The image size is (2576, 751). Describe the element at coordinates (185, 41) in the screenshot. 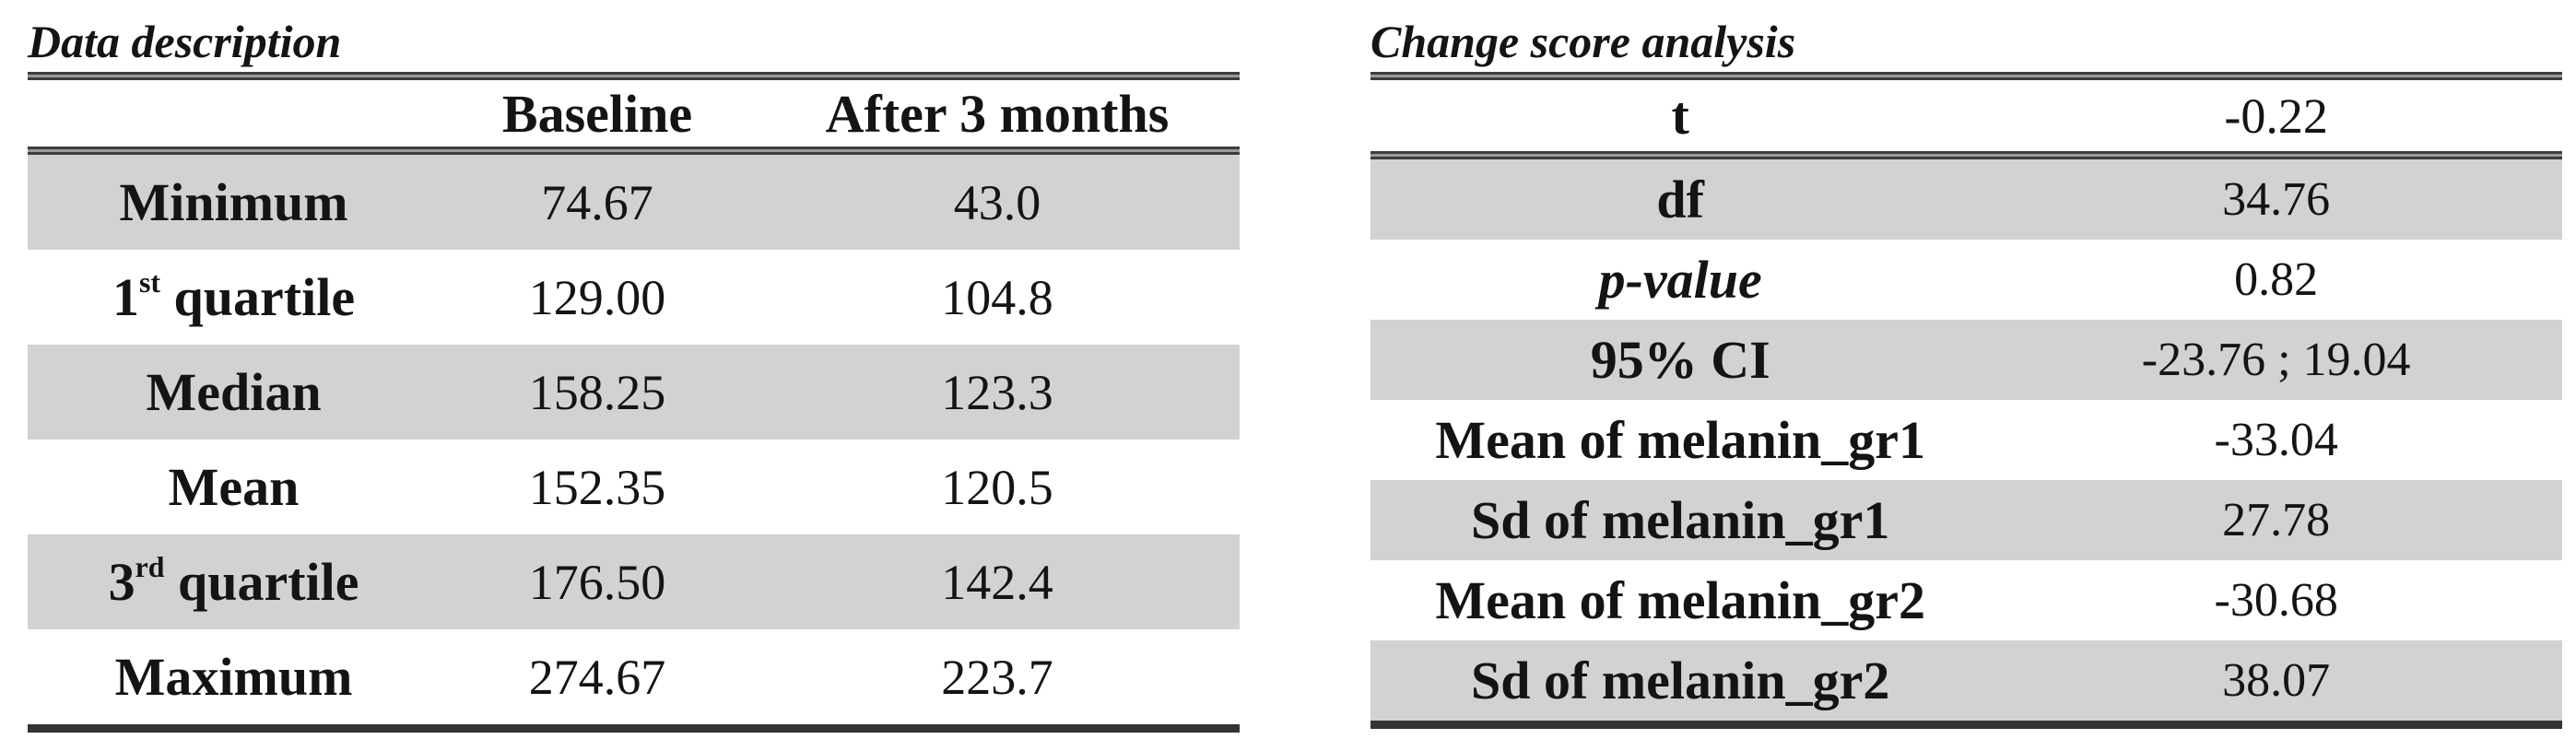

I see `left-table-title: Data description` at that location.